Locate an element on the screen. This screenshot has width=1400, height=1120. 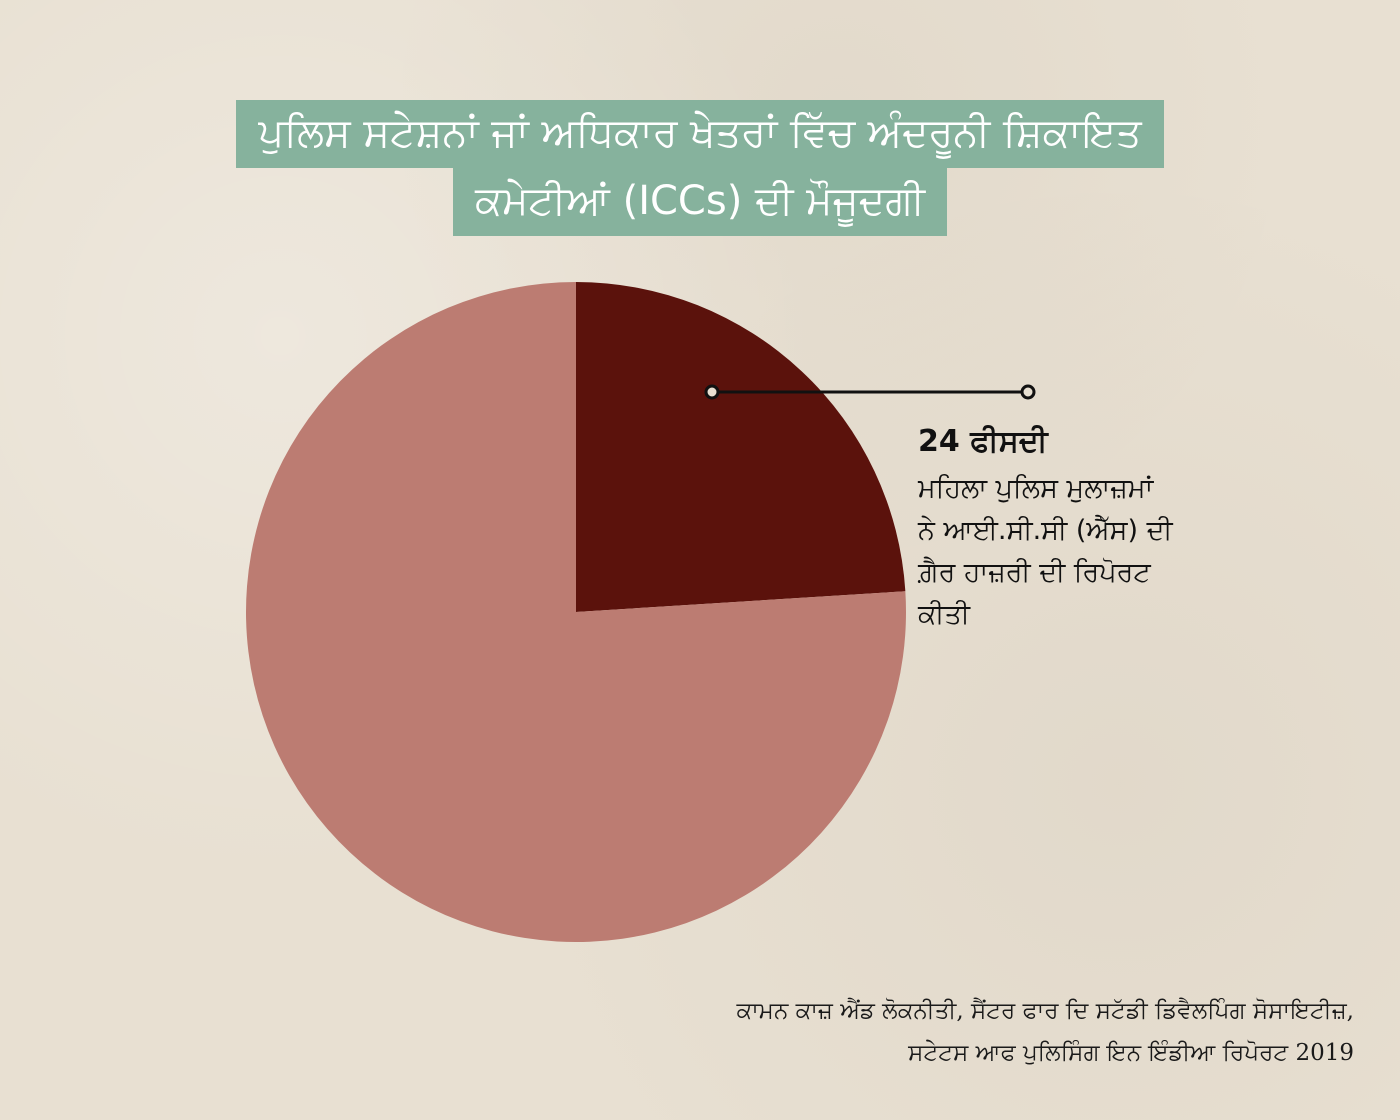
callout-dot-end is located at coordinates (1028, 392).